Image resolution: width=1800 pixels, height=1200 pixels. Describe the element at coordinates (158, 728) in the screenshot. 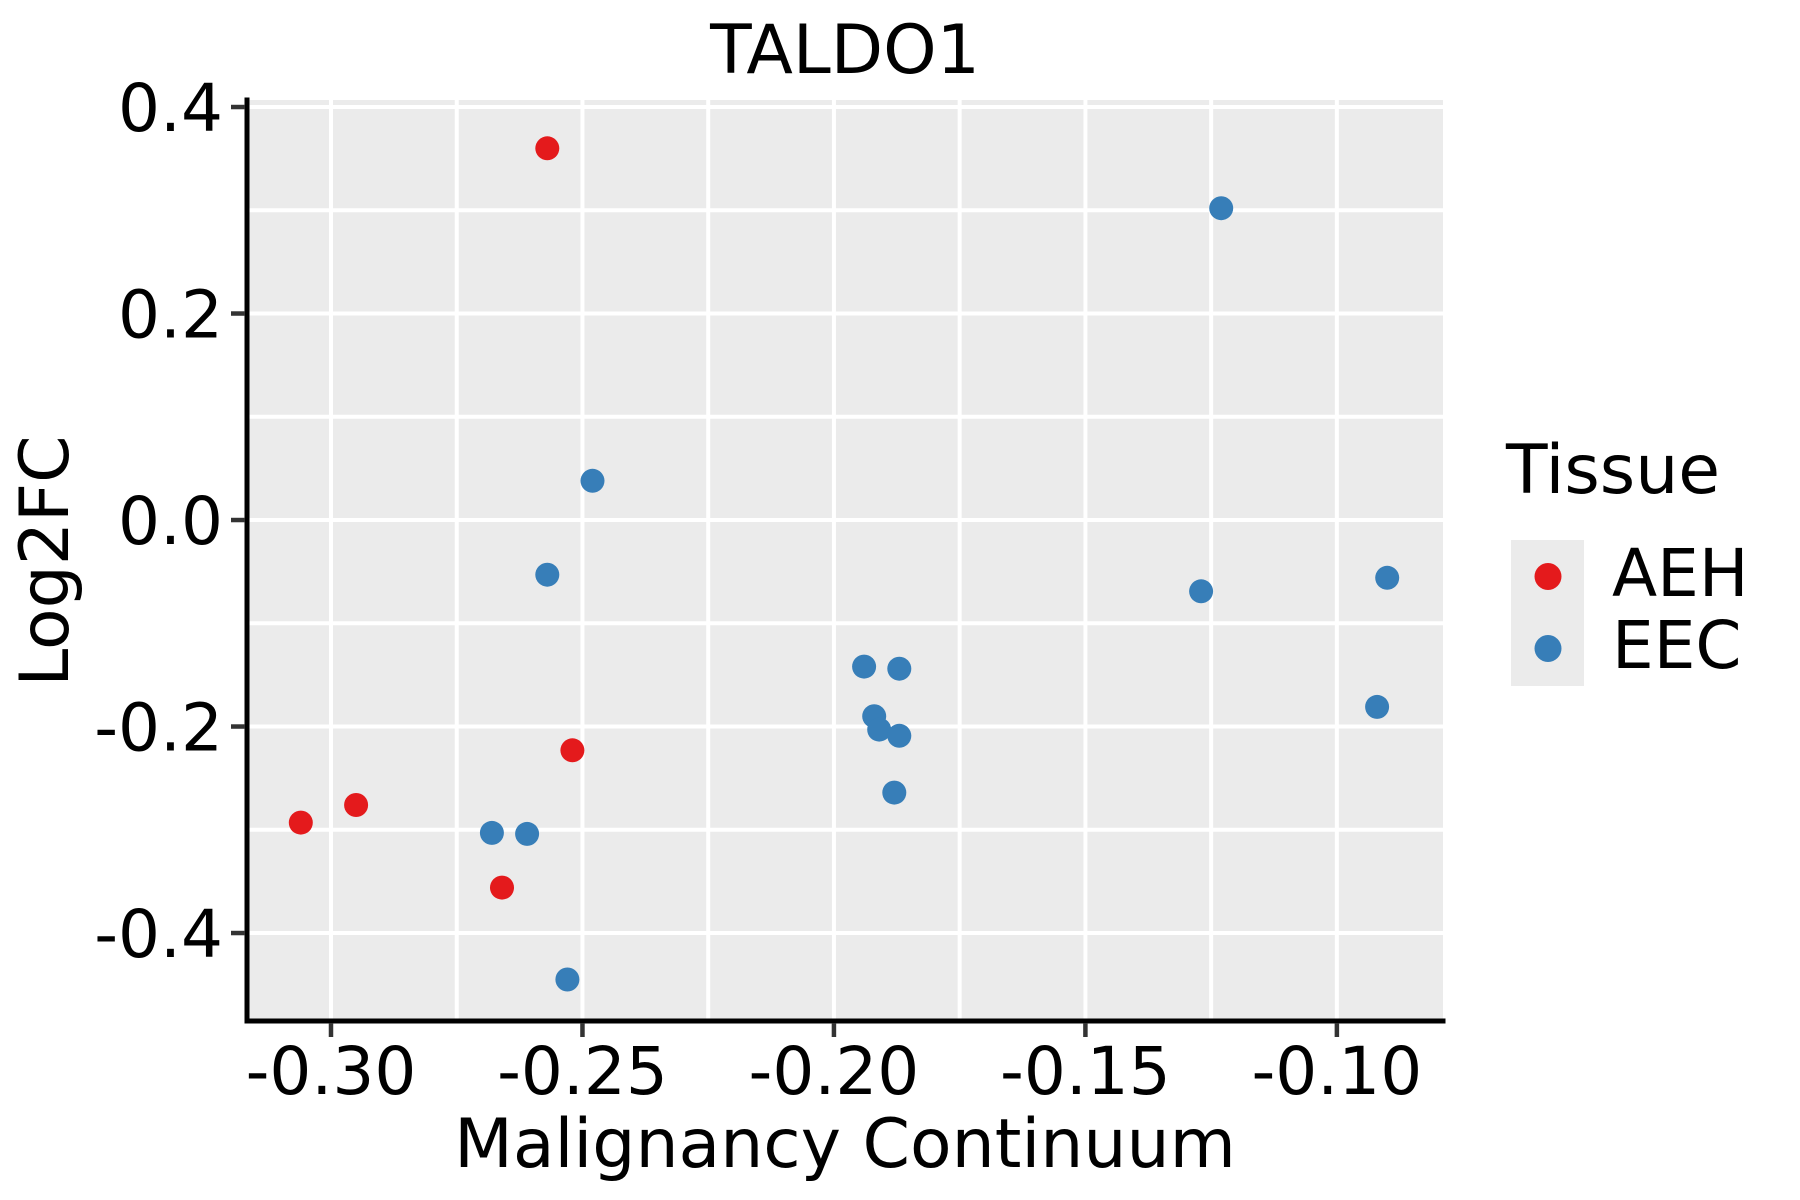

I see `y-tick-label: -0.2` at that location.